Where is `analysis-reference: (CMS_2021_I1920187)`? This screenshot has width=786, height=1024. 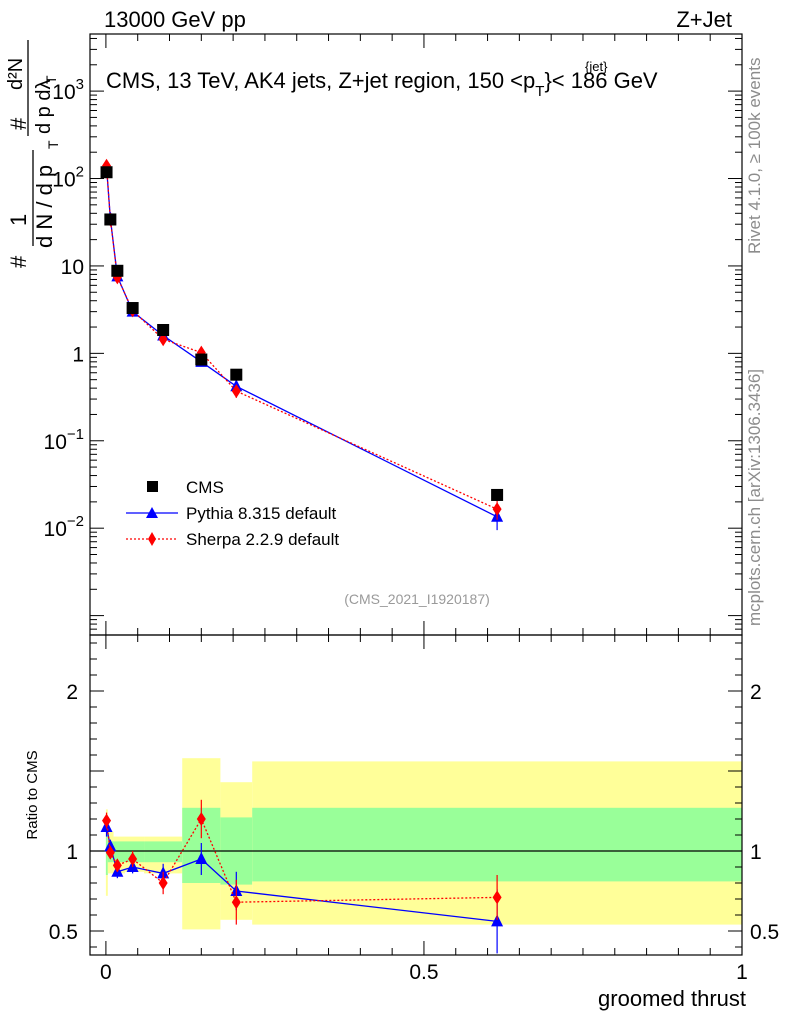
analysis-reference: (CMS_2021_I1920187) is located at coordinates (417, 599).